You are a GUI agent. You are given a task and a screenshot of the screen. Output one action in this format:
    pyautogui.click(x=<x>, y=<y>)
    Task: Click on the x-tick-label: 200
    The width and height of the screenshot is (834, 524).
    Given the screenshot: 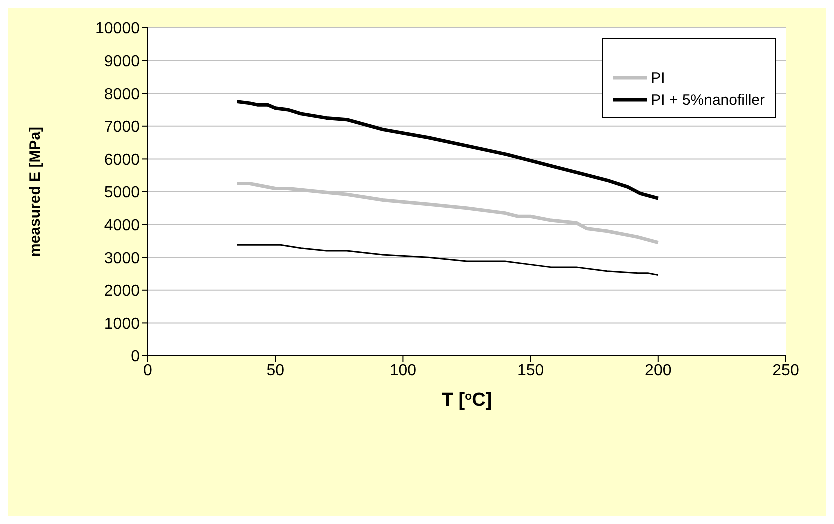 What is the action you would take?
    pyautogui.click(x=658, y=371)
    